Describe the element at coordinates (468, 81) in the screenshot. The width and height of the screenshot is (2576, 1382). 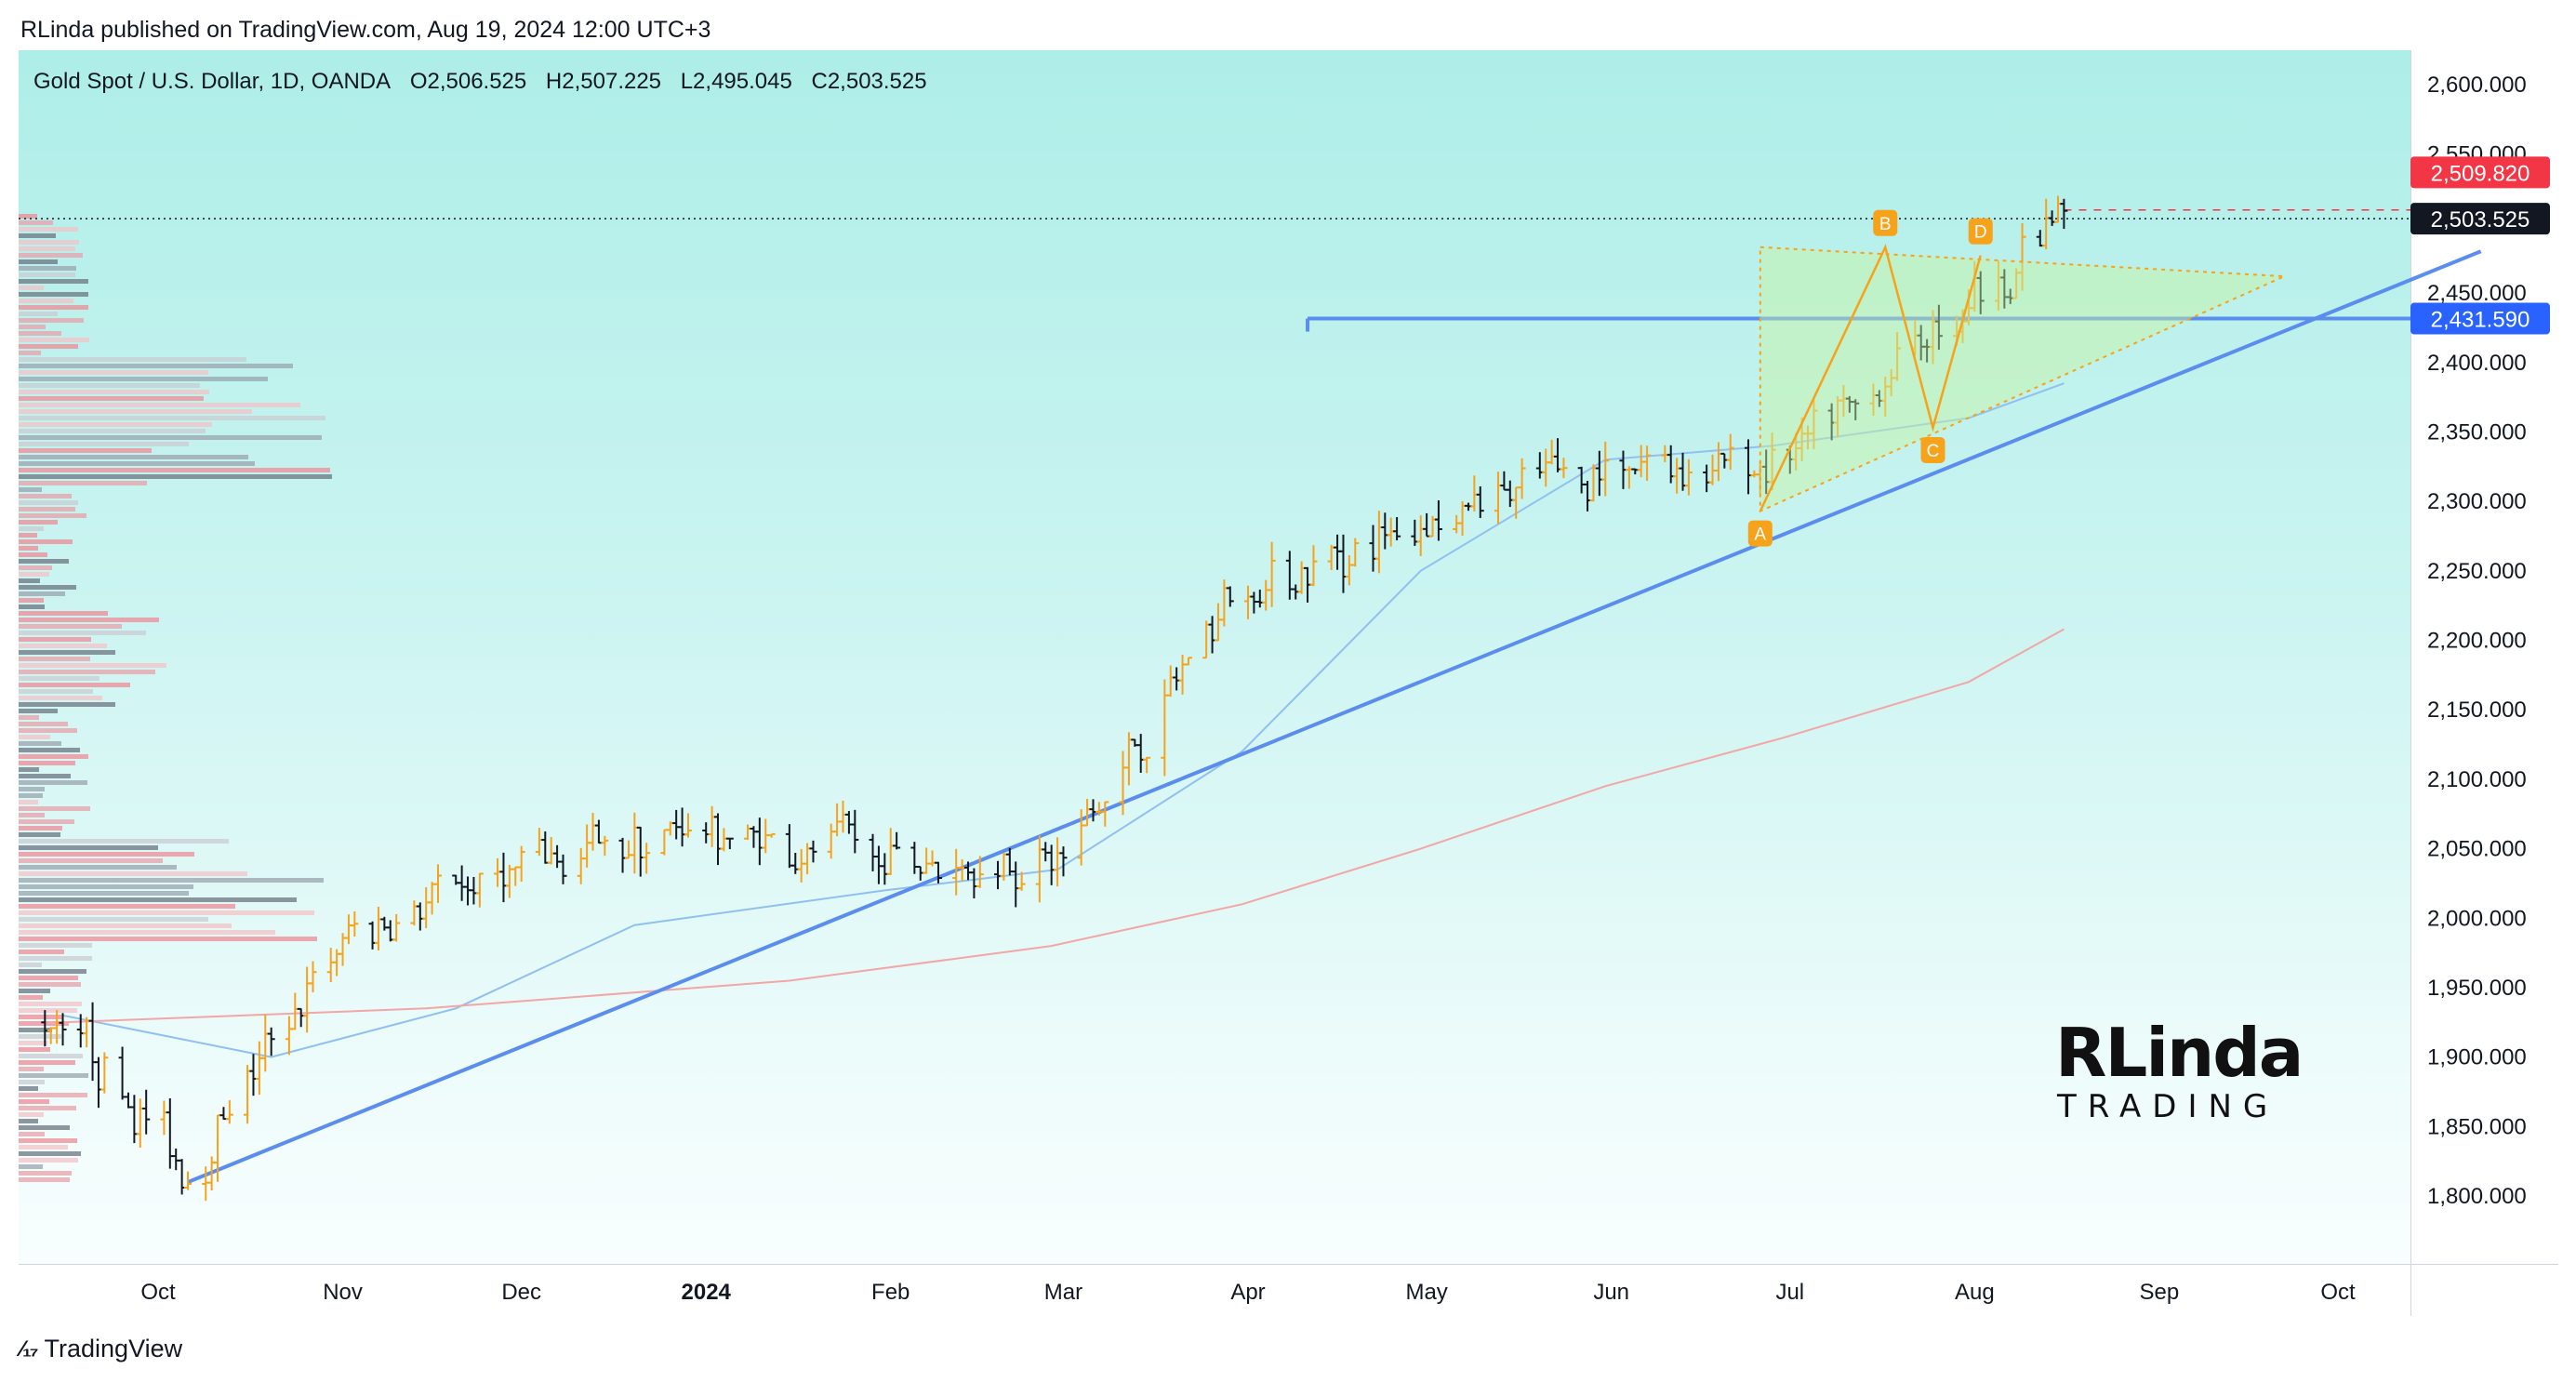
I see `legend-open: O2,506.525` at that location.